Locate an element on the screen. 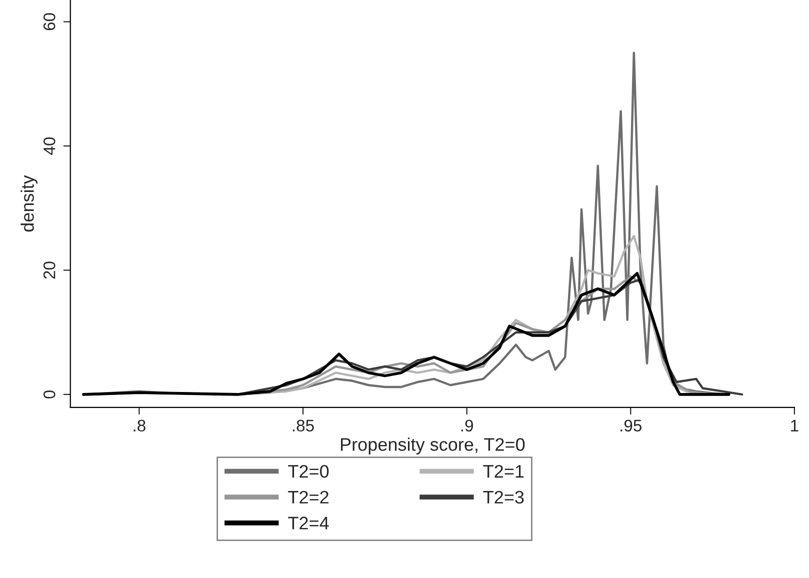 This screenshot has height=578, width=809. y-tick-label: 60 is located at coordinates (49, 21).